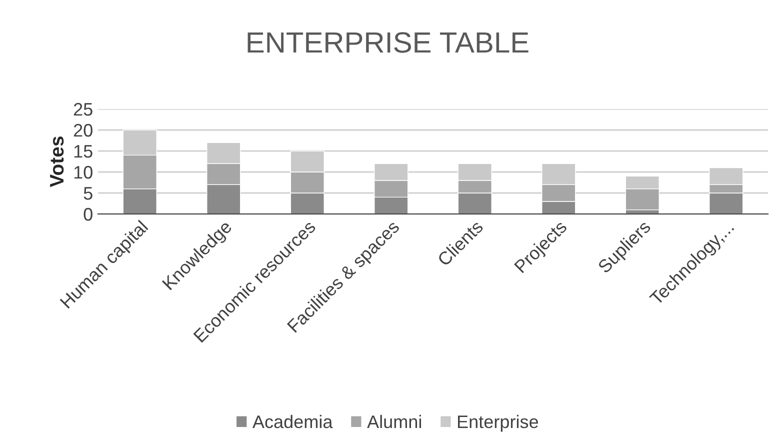  What do you see at coordinates (88, 214) in the screenshot?
I see `y-tick-label: 0` at bounding box center [88, 214].